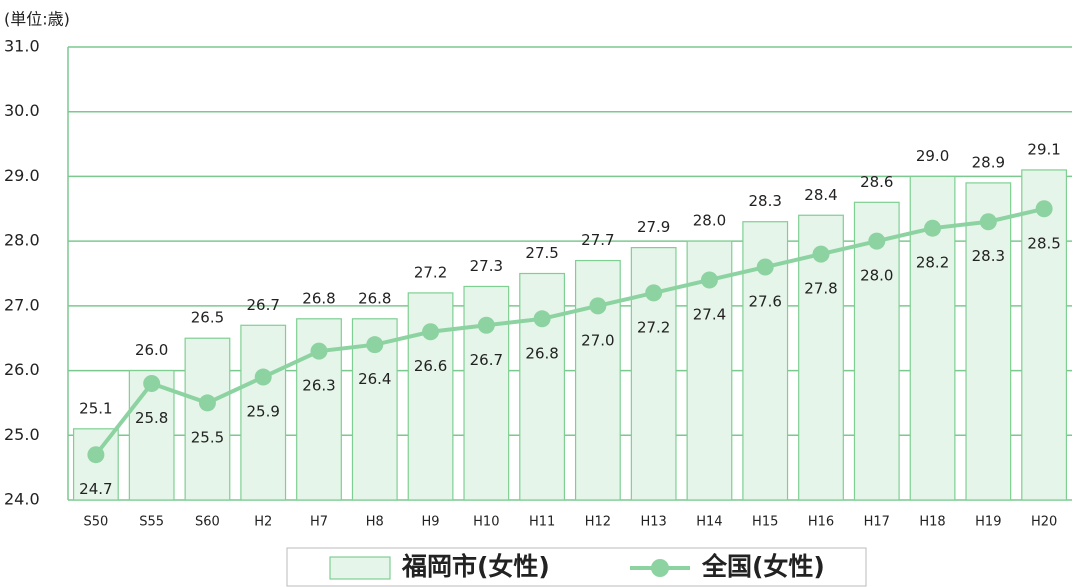 This screenshot has height=587, width=1073. Describe the element at coordinates (207, 318) in the screenshot. I see `bar-value-label: 26.5` at that location.